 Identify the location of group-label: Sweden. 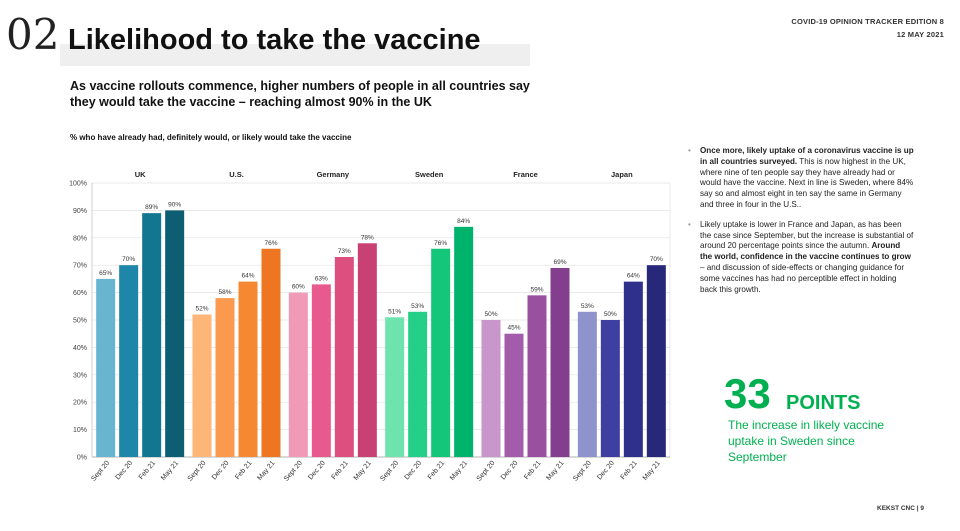
(429, 174).